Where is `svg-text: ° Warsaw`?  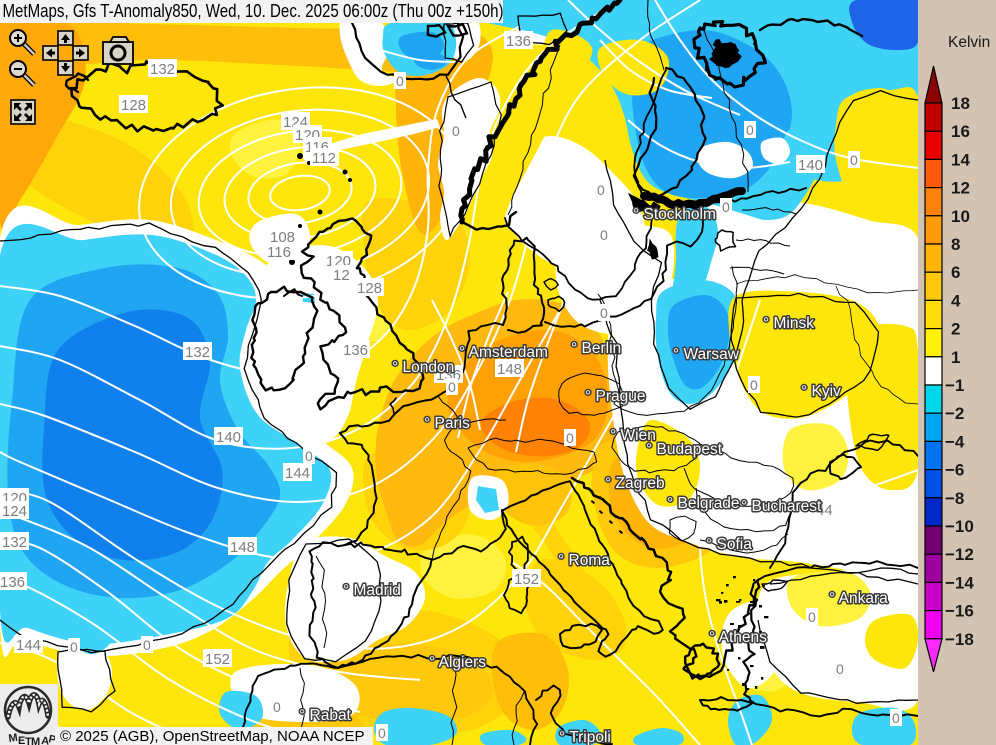
svg-text: ° Warsaw is located at coordinates (706, 354).